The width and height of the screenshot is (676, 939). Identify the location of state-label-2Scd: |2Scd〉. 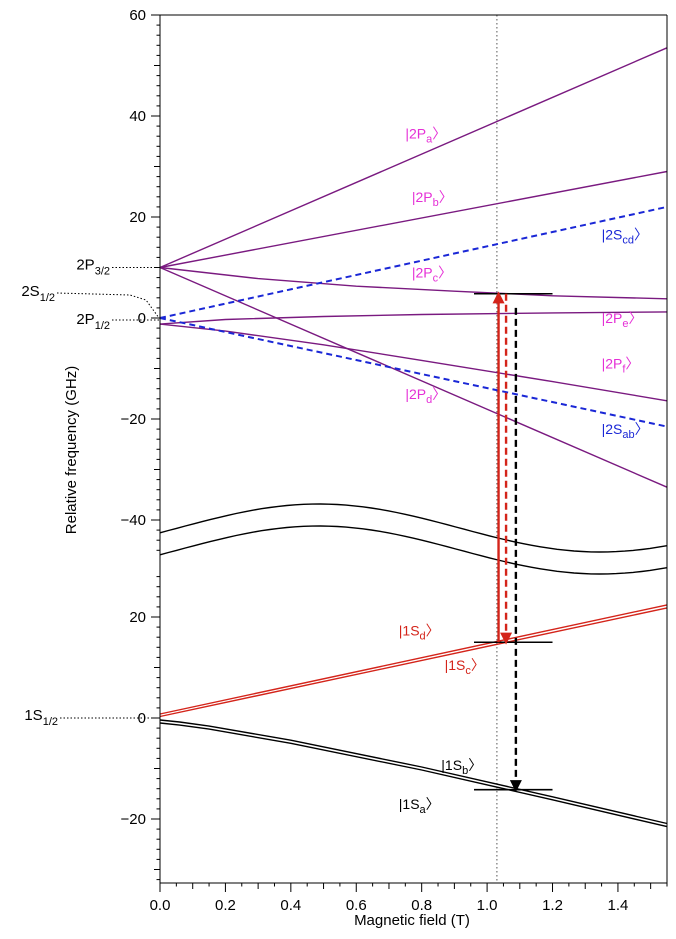
(625, 237).